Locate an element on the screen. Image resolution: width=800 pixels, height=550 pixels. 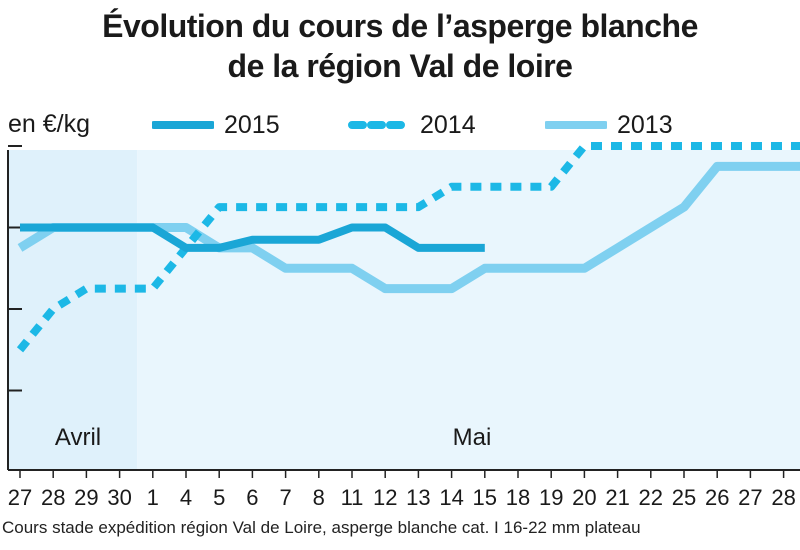
x-tick-label: 6 is located at coordinates (252, 497).